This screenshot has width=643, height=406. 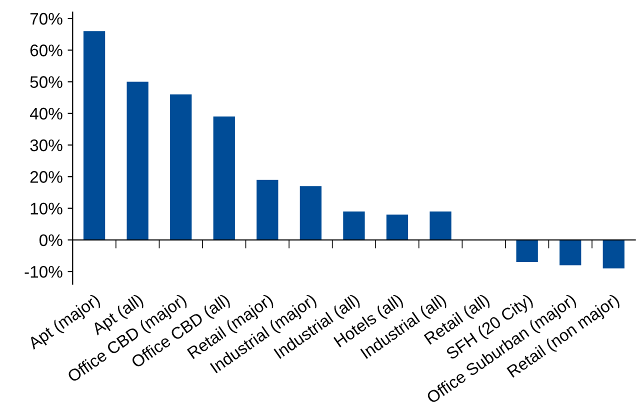 I want to click on y-tick-label: -10%, so click(x=43, y=272).